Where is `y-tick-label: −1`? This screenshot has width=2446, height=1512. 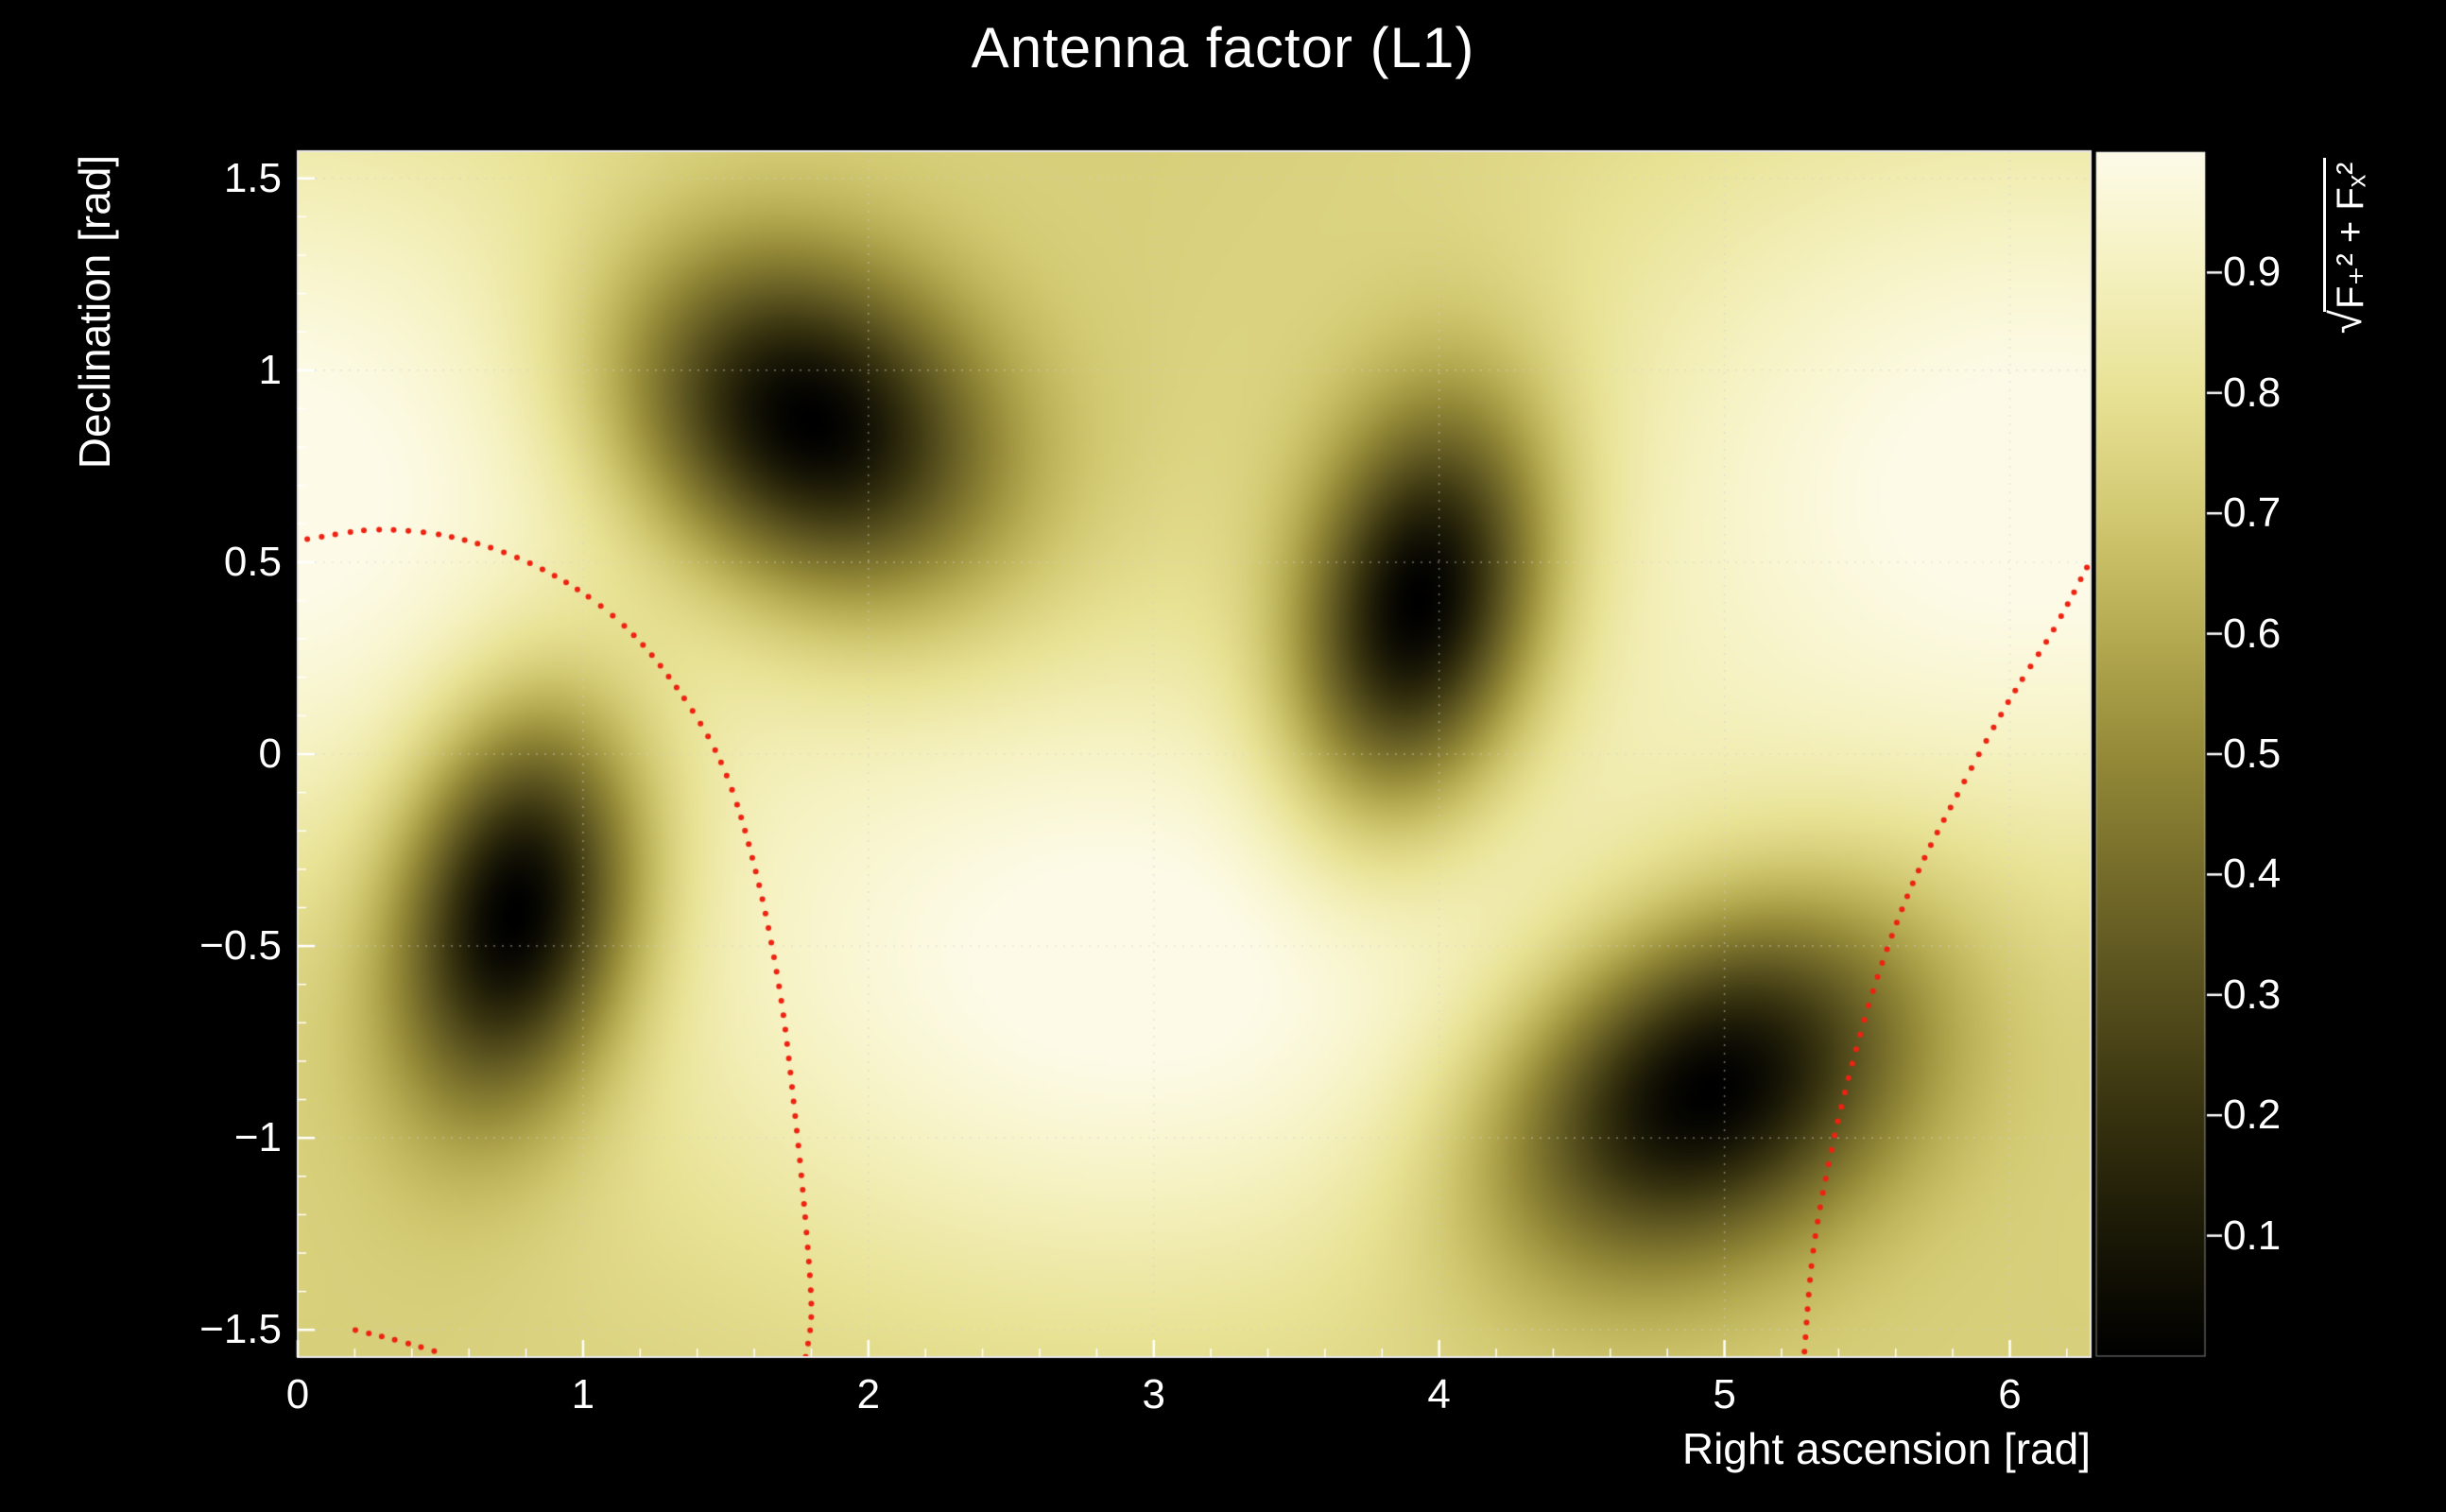 y-tick-label: −1 is located at coordinates (257, 1137).